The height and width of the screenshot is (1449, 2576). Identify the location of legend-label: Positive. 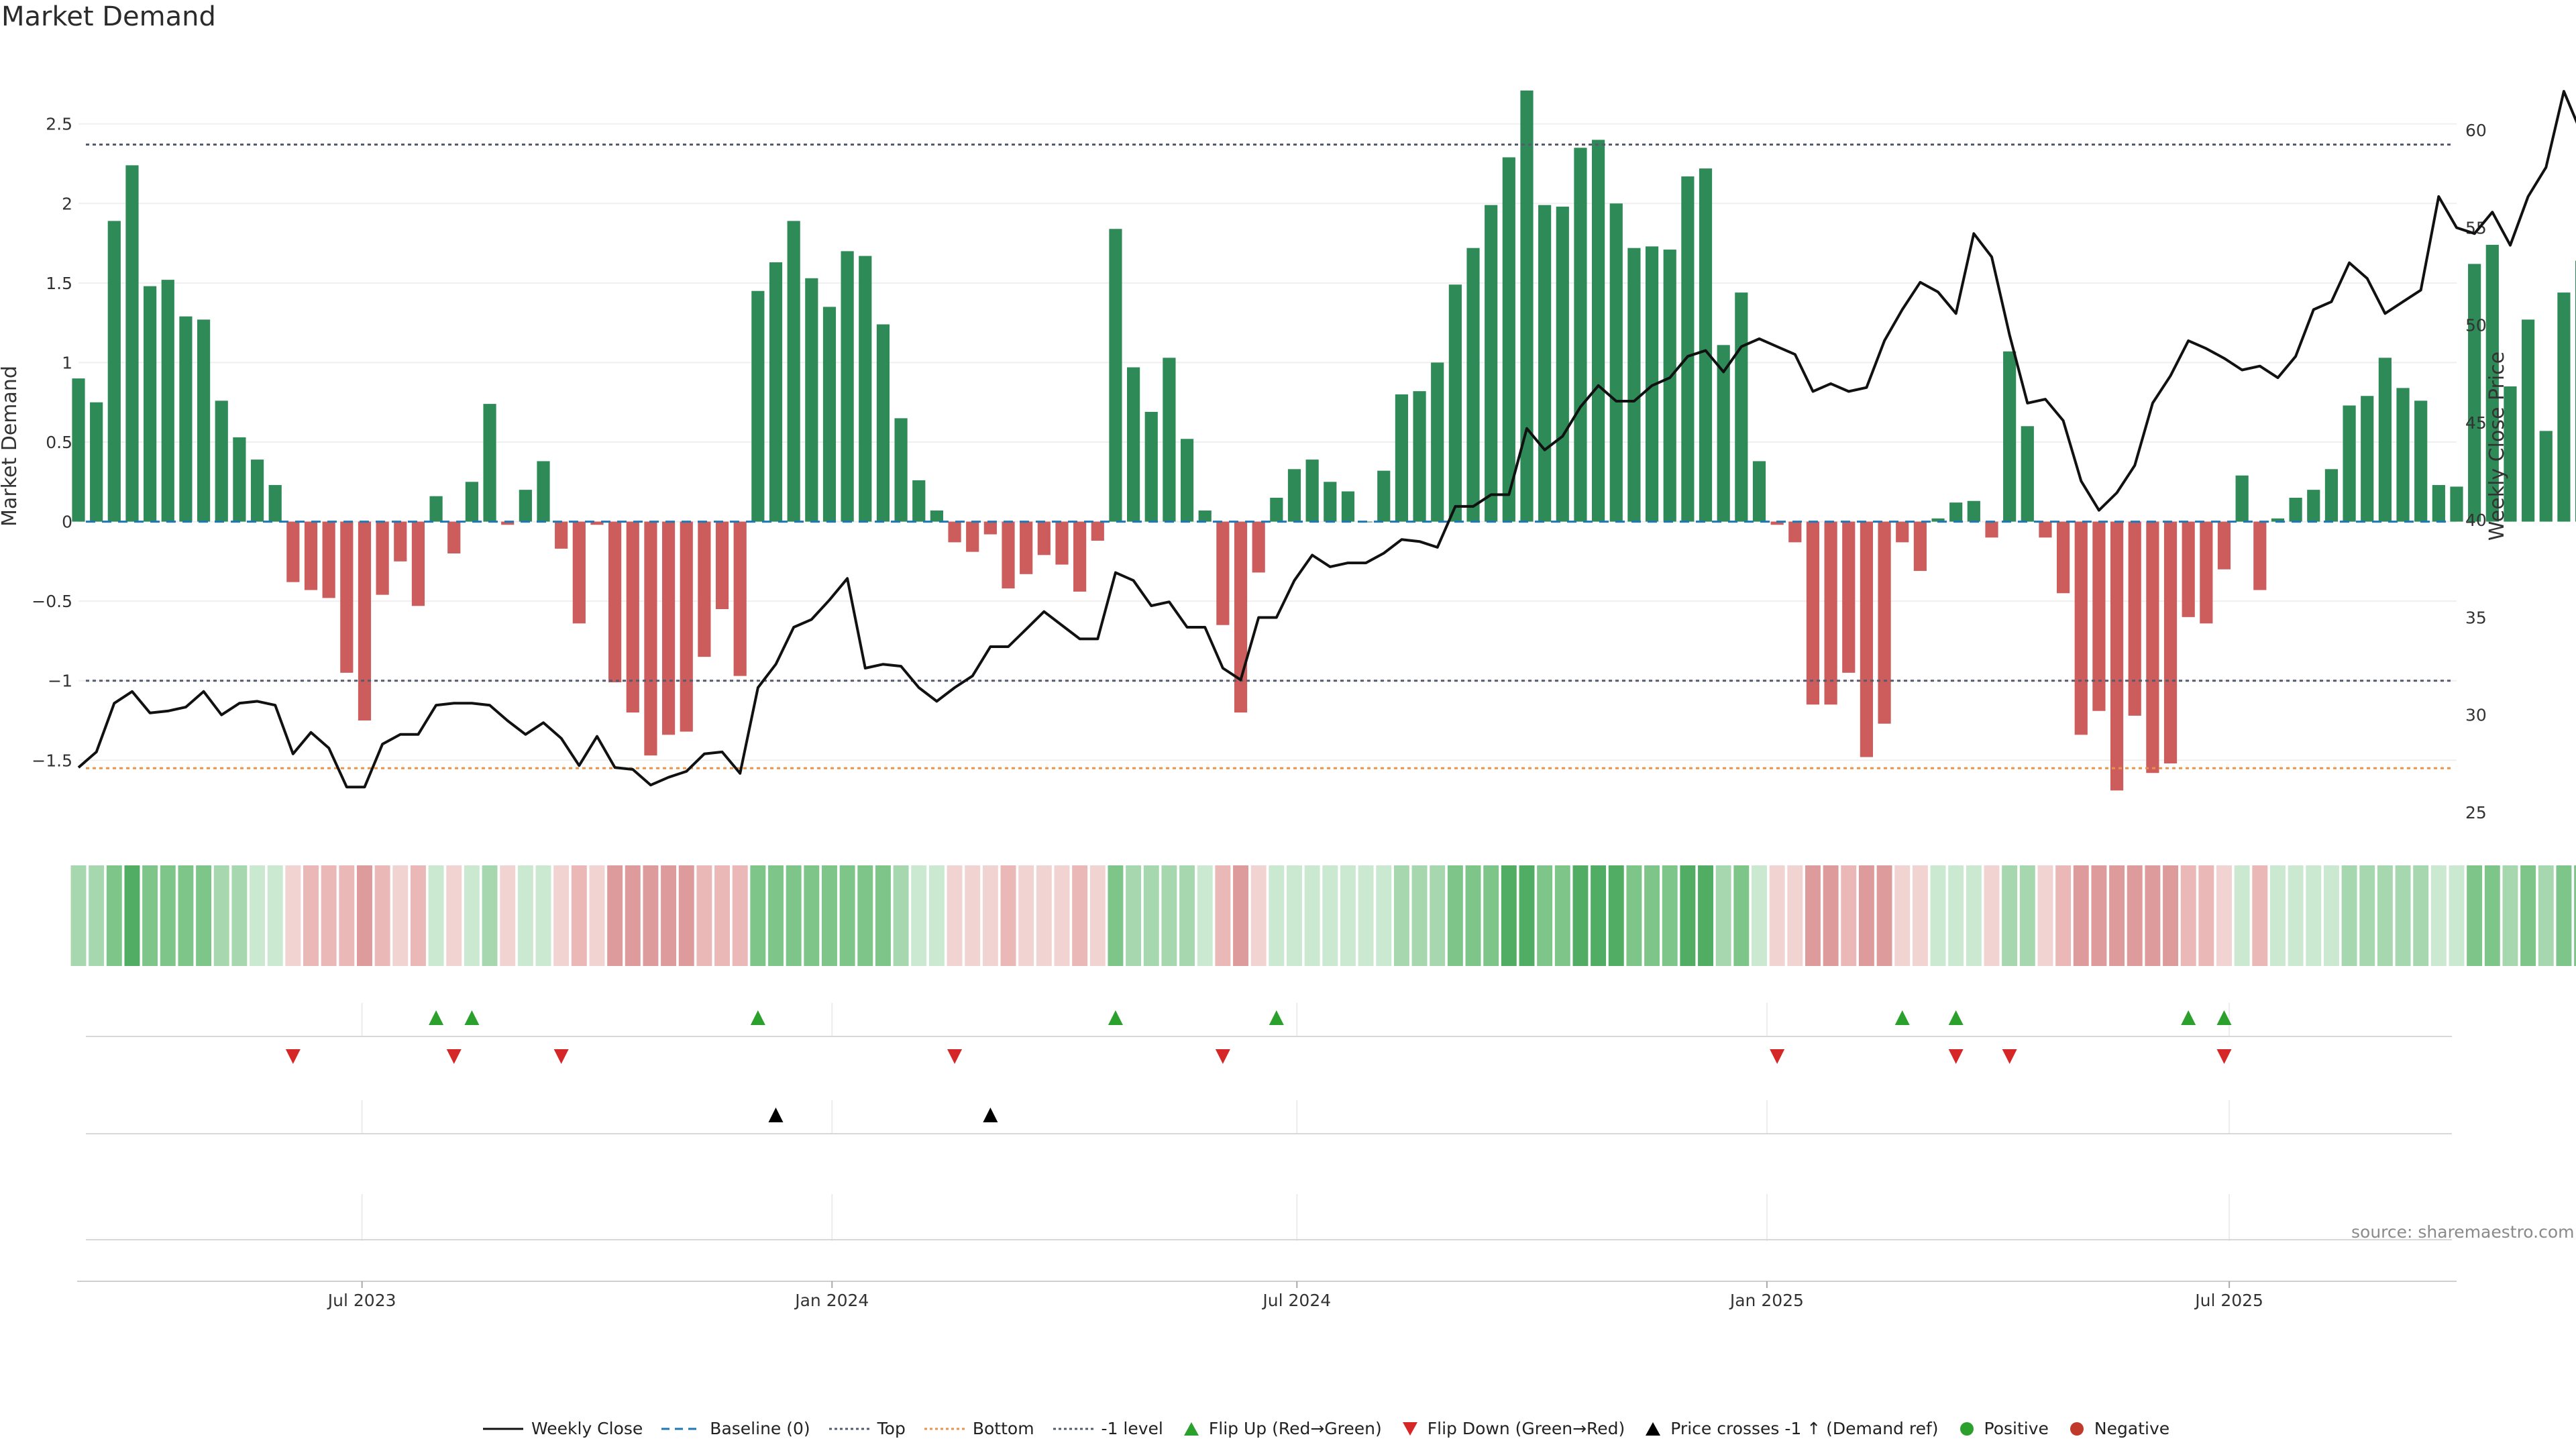
(2016, 1428).